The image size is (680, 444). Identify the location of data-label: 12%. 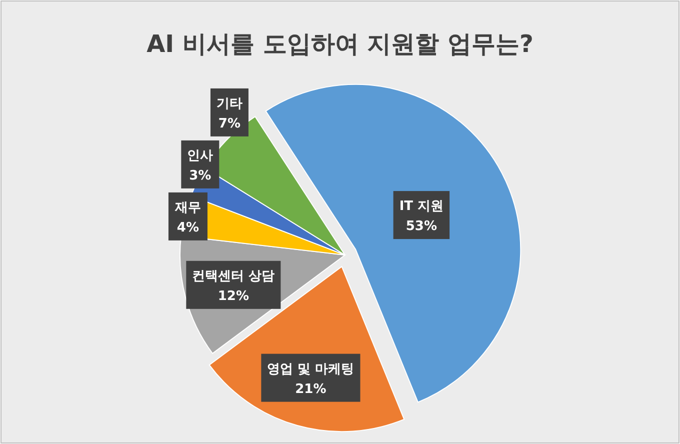
(233, 296).